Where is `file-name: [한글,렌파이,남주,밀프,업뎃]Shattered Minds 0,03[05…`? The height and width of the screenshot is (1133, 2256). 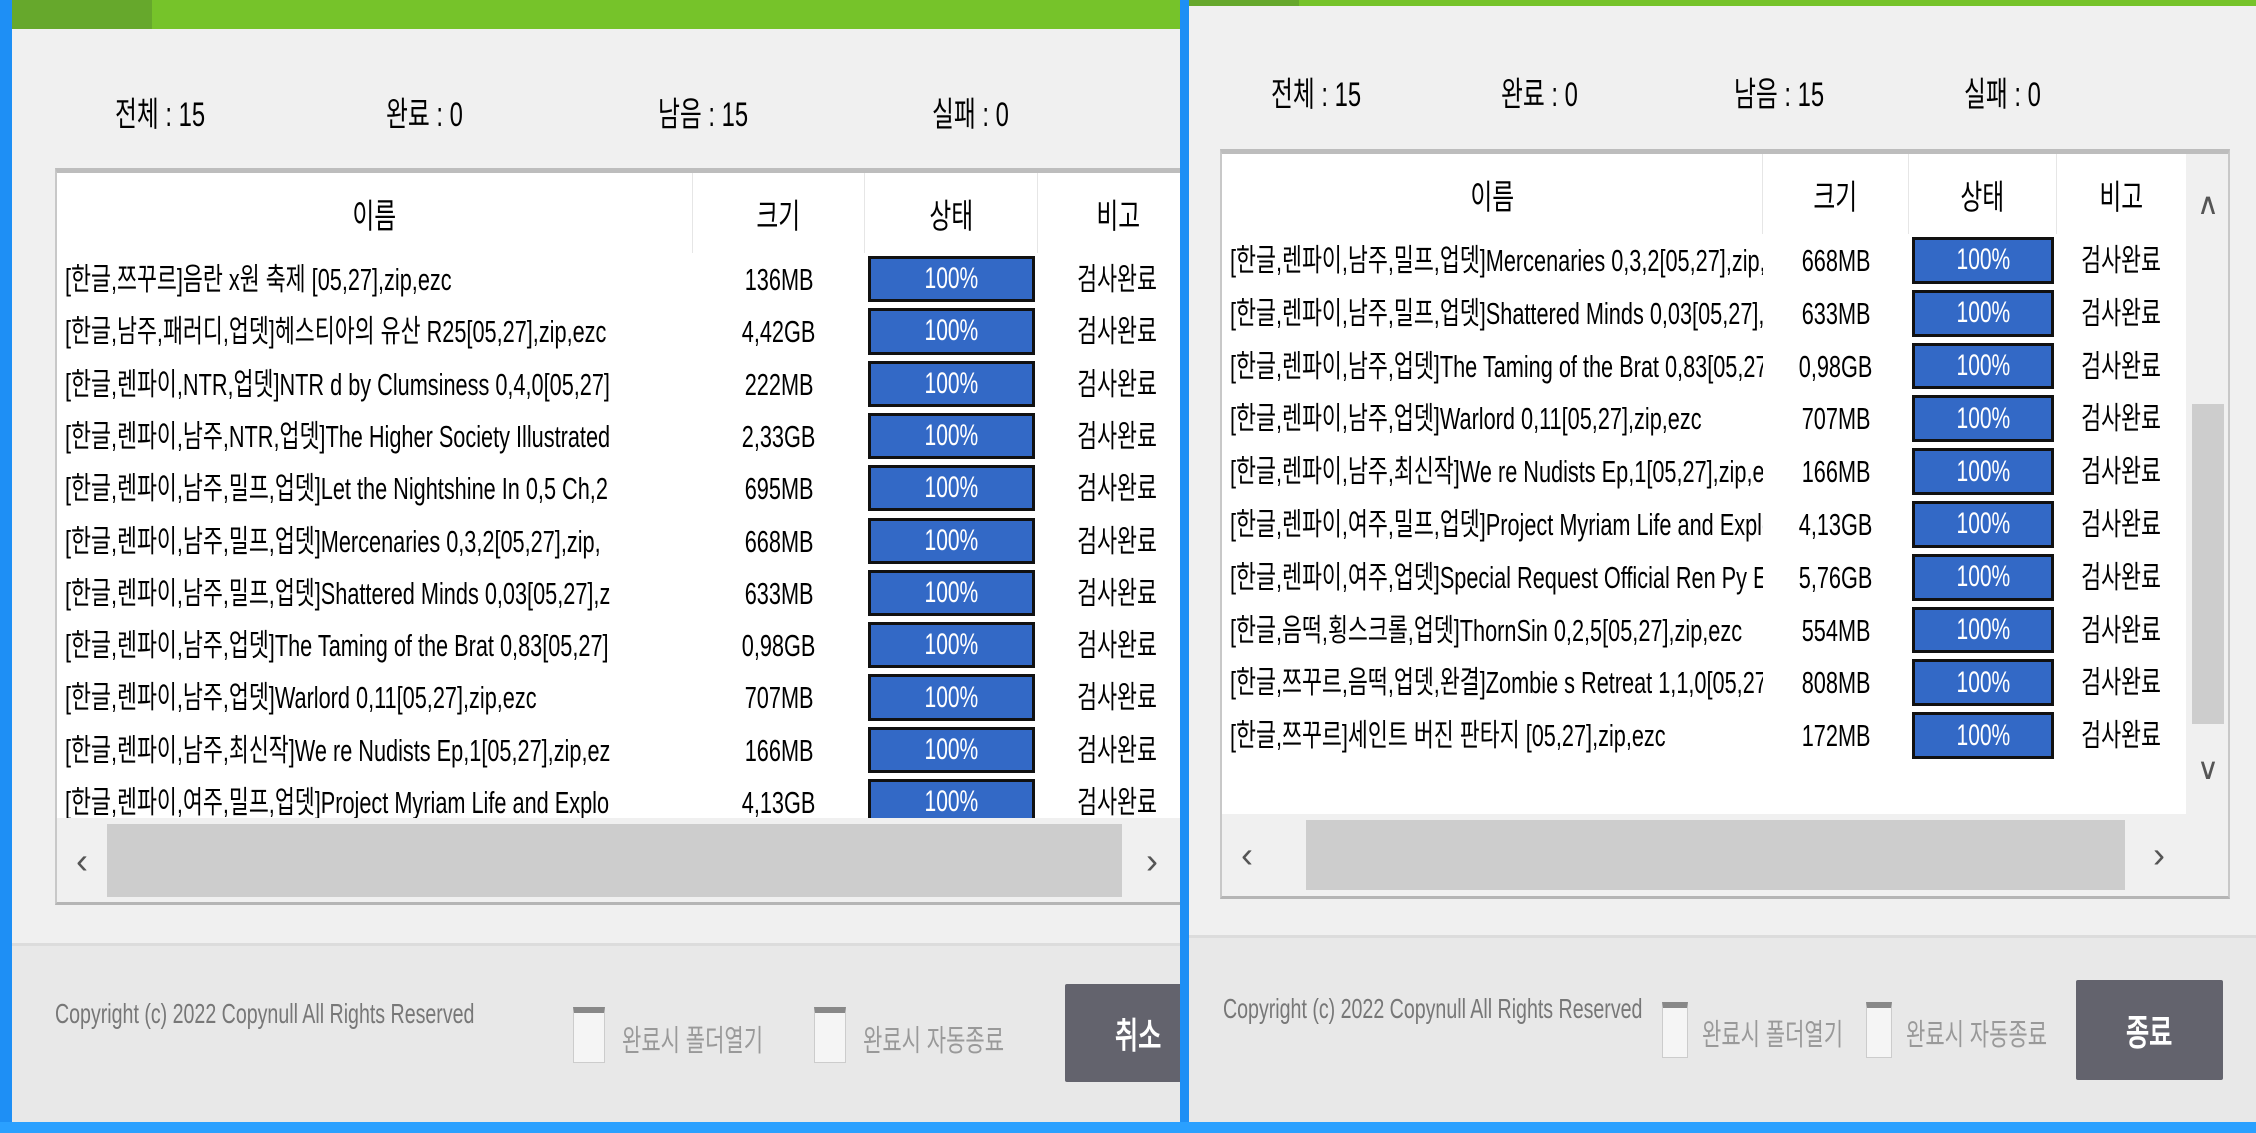 file-name: [한글,렌파이,남주,밀프,업뎃]Shattered Minds 0,03[05… is located at coordinates (379, 594).